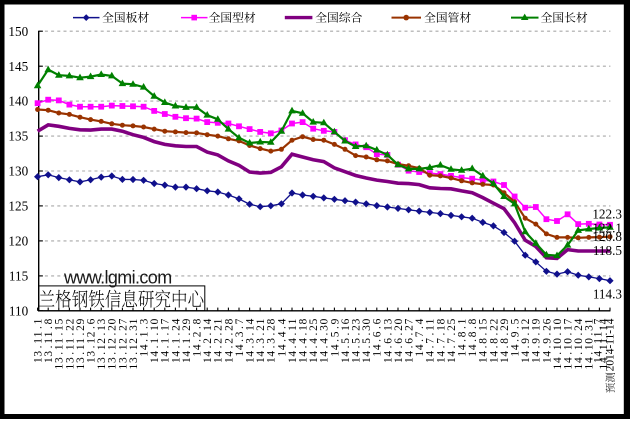 The image size is (630, 424). What do you see at coordinates (607, 214) in the screenshot?
I see `svg-text: 122.3` at bounding box center [607, 214].